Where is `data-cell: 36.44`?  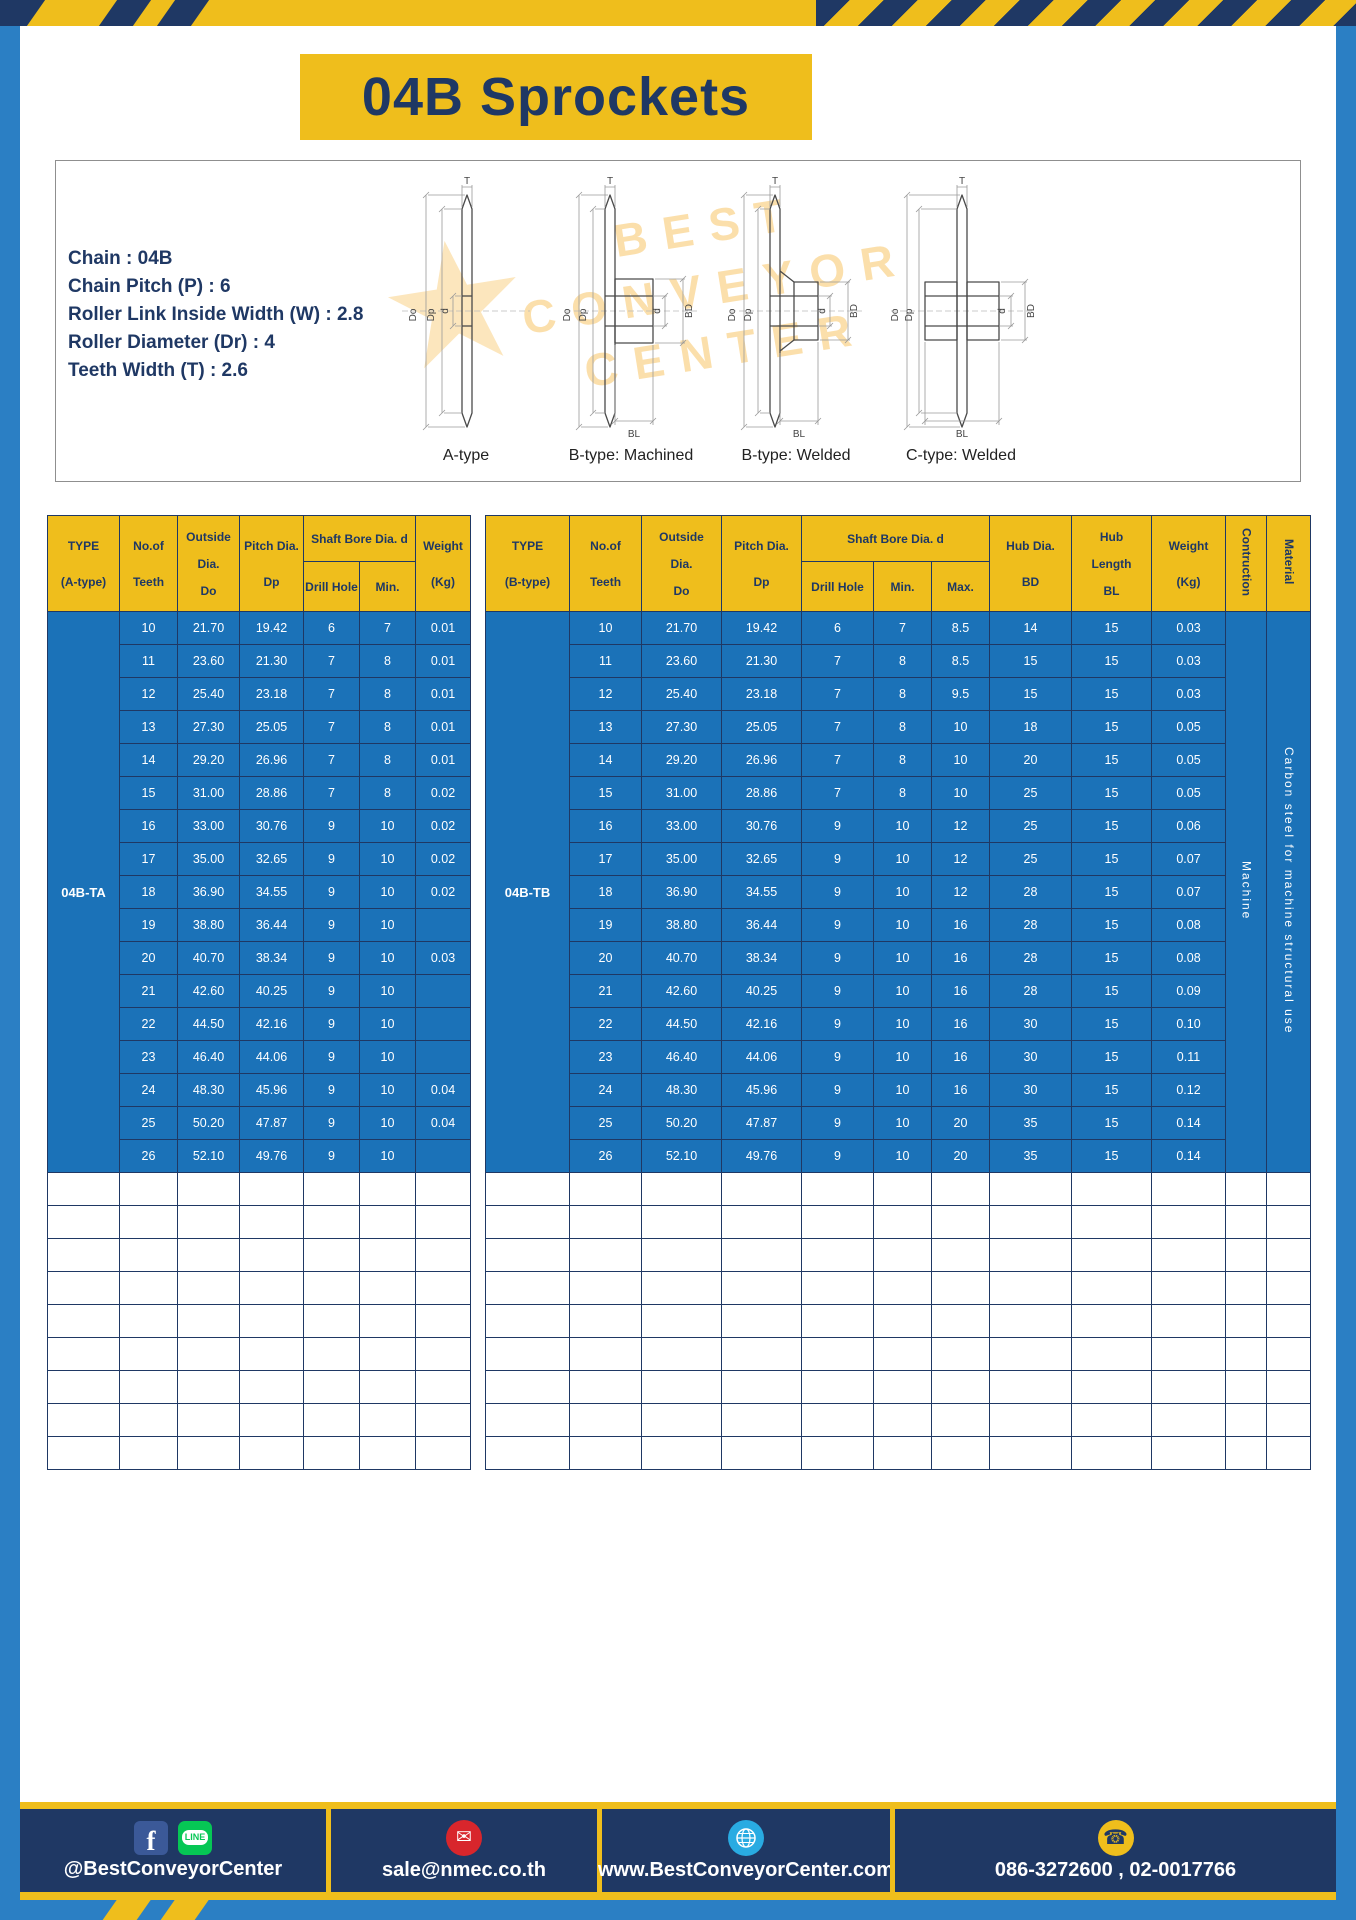
data-cell: 36.44 is located at coordinates (761, 925).